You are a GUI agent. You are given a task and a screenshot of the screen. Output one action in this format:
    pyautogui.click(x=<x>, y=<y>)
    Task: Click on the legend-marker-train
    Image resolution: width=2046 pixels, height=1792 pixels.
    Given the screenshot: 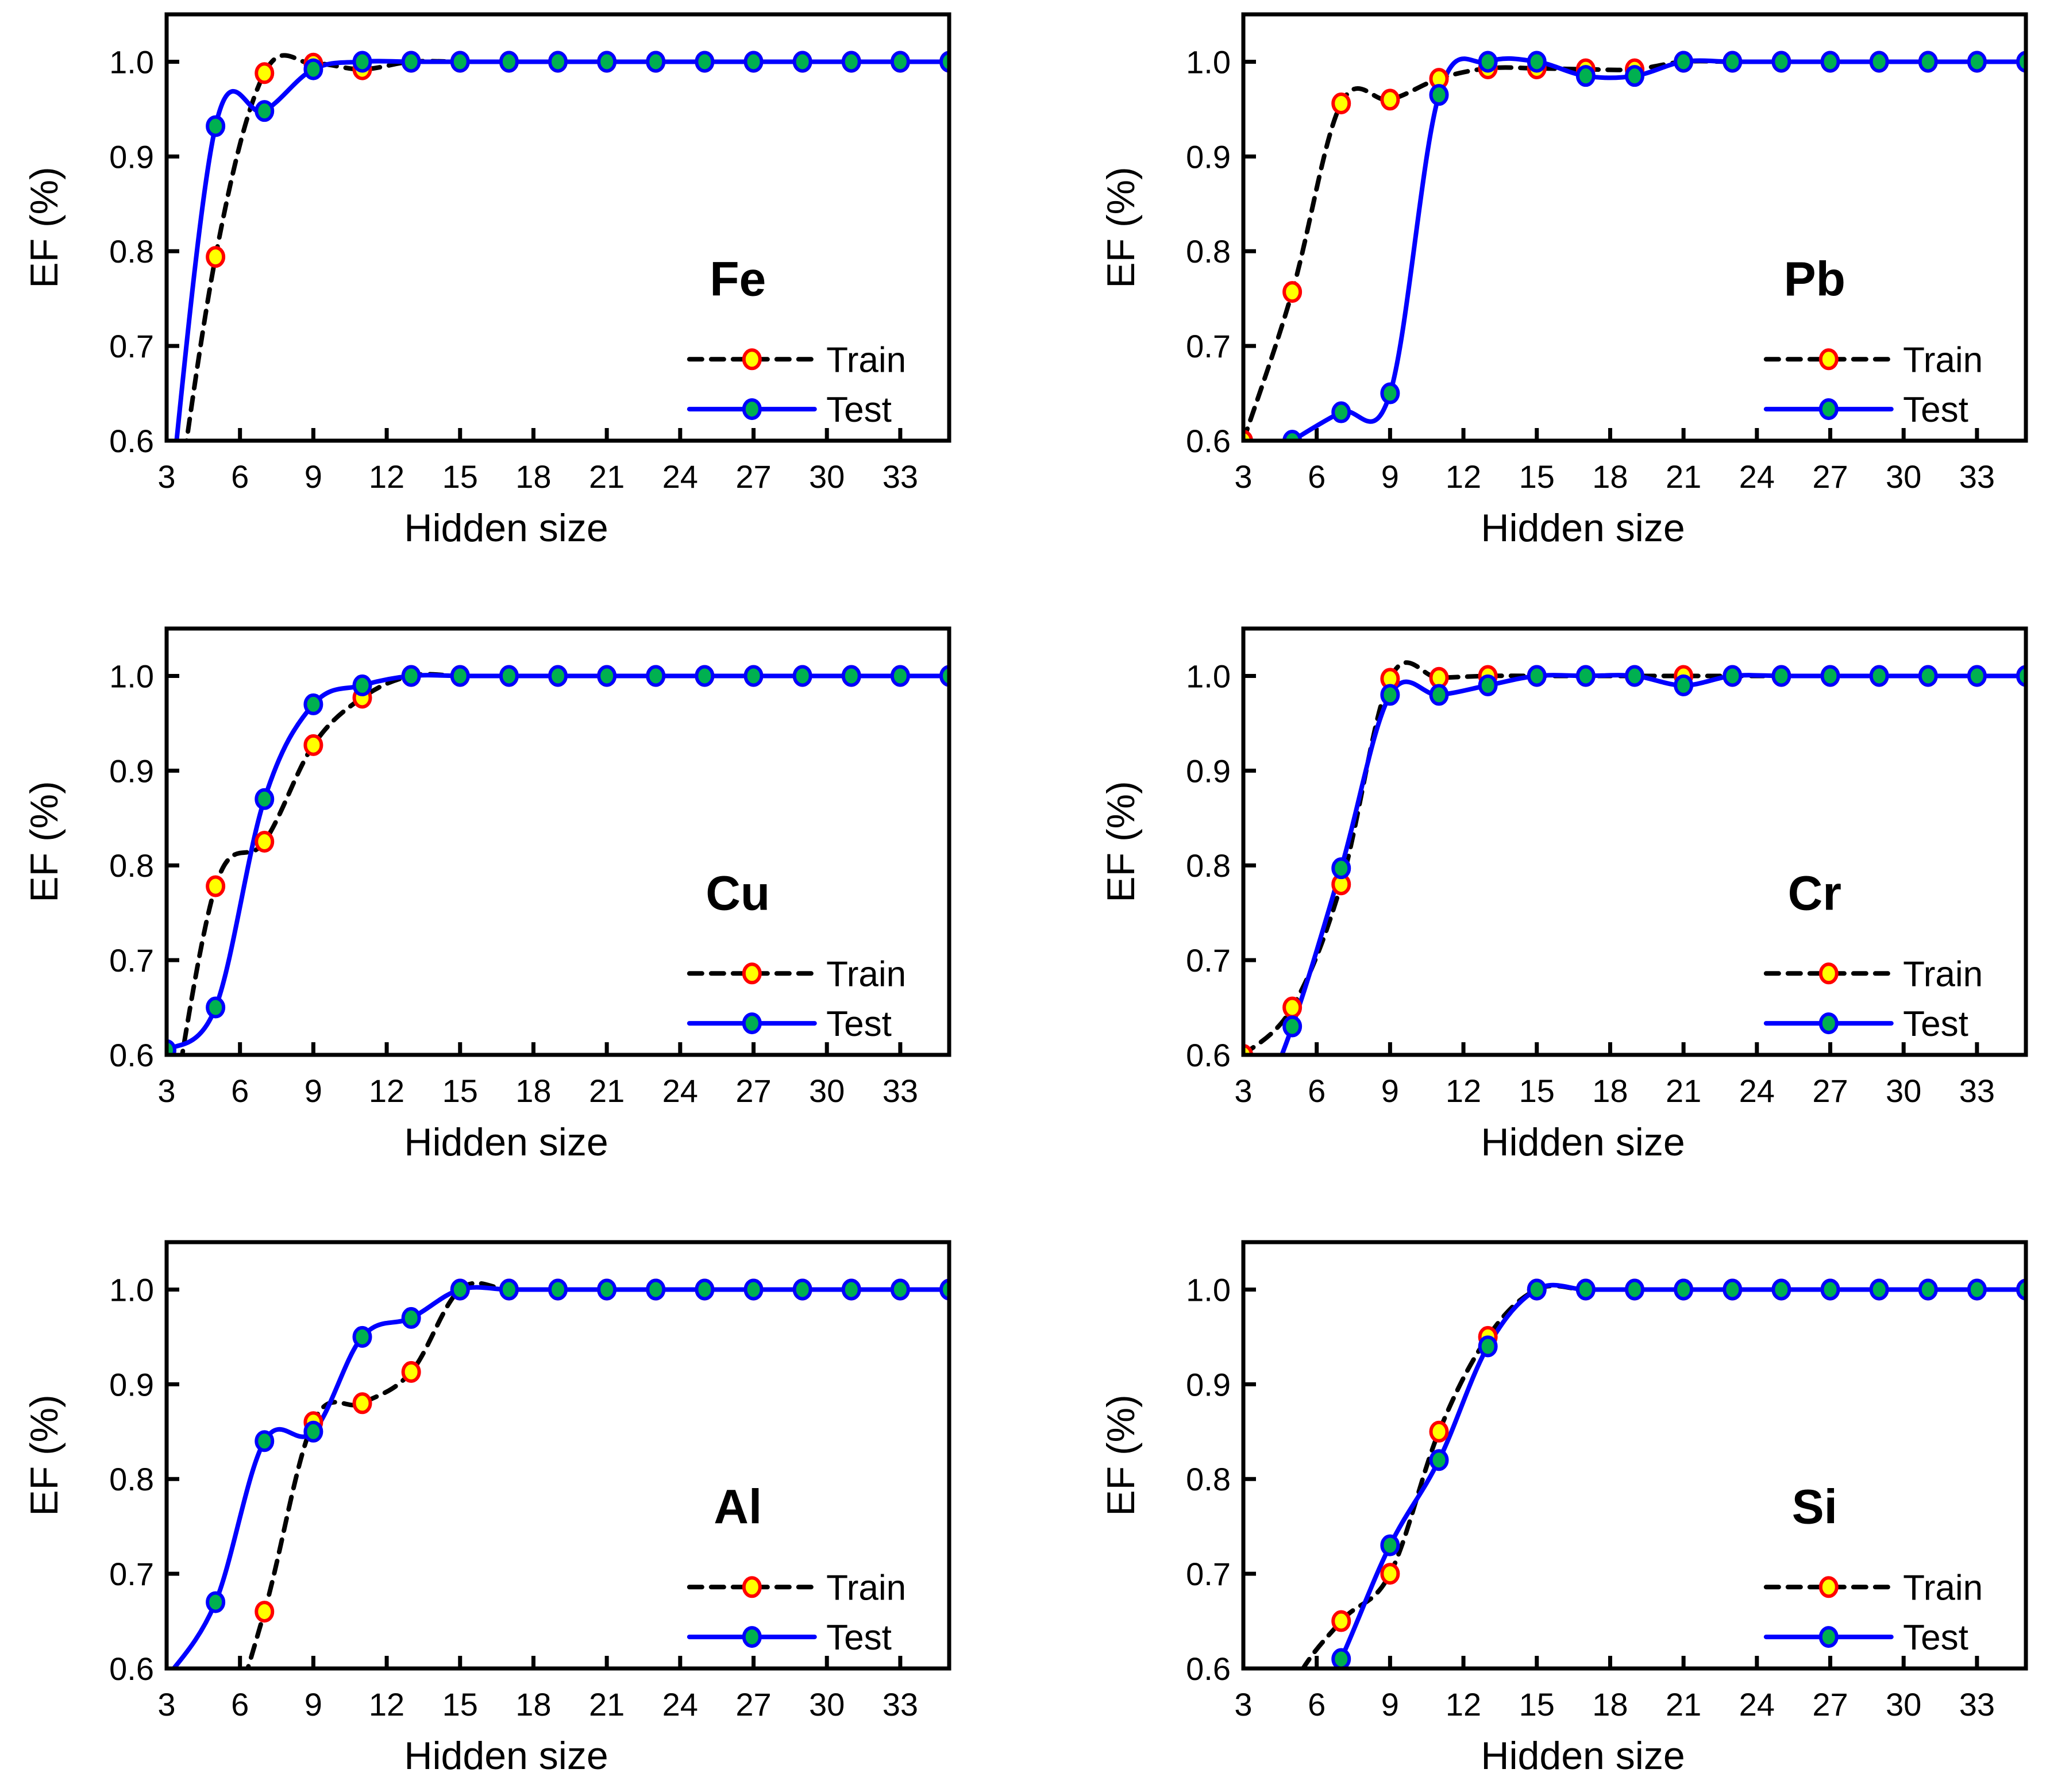 What is the action you would take?
    pyautogui.click(x=752, y=1587)
    